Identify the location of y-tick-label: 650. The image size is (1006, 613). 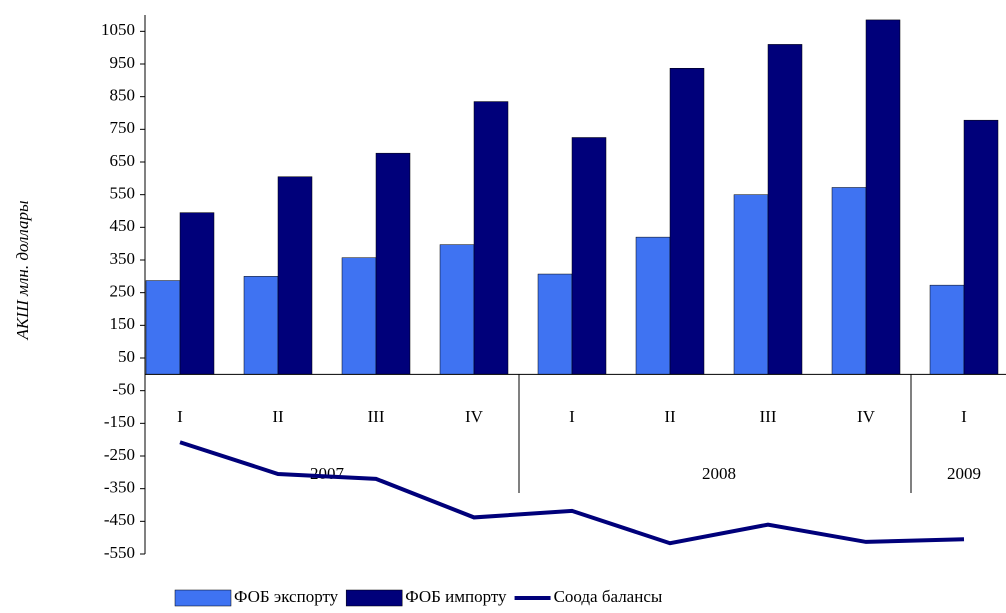
(123, 160).